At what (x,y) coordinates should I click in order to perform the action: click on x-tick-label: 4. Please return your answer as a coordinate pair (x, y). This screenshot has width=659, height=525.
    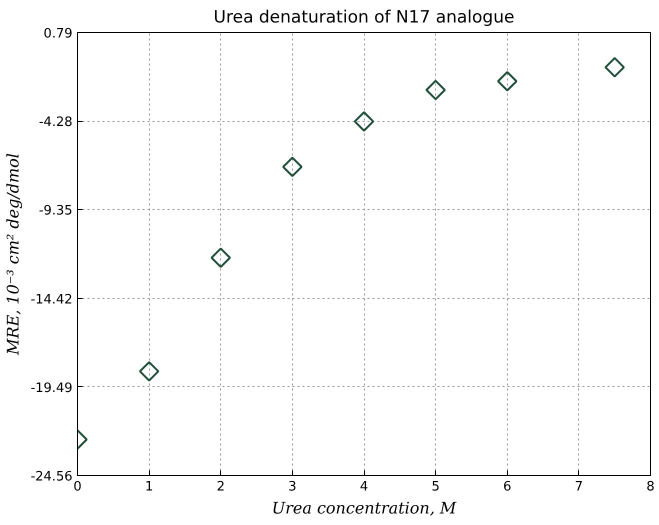
    Looking at the image, I should click on (364, 487).